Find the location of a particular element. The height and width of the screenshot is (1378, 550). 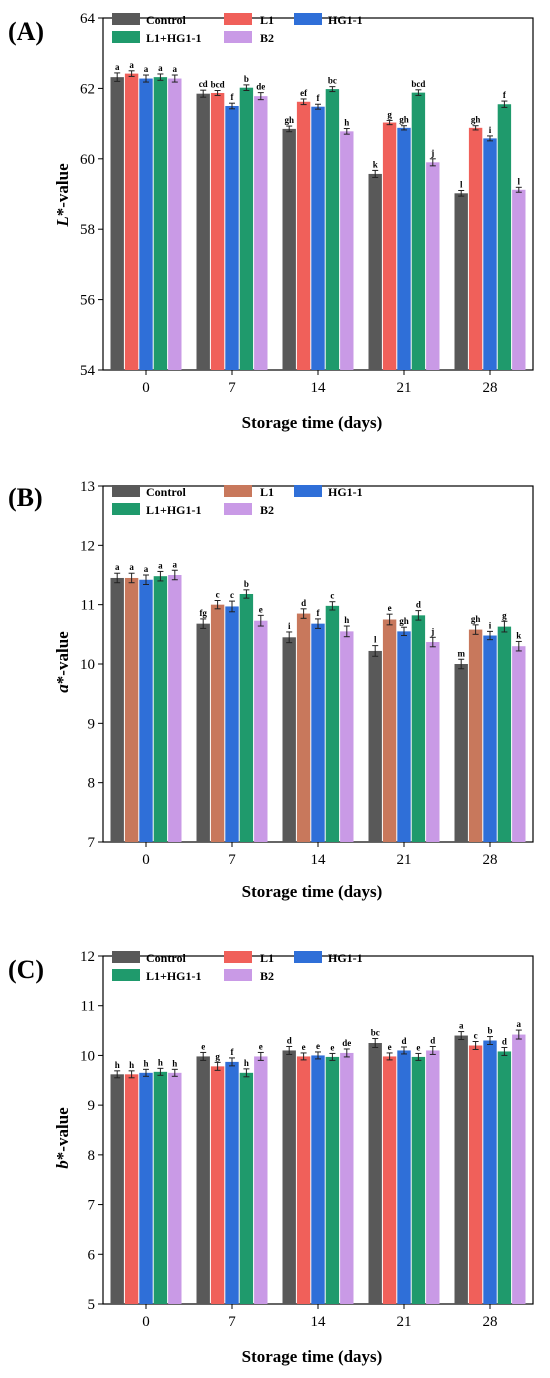

panel-a-legend-label: HG1-1 is located at coordinates (345, 20).